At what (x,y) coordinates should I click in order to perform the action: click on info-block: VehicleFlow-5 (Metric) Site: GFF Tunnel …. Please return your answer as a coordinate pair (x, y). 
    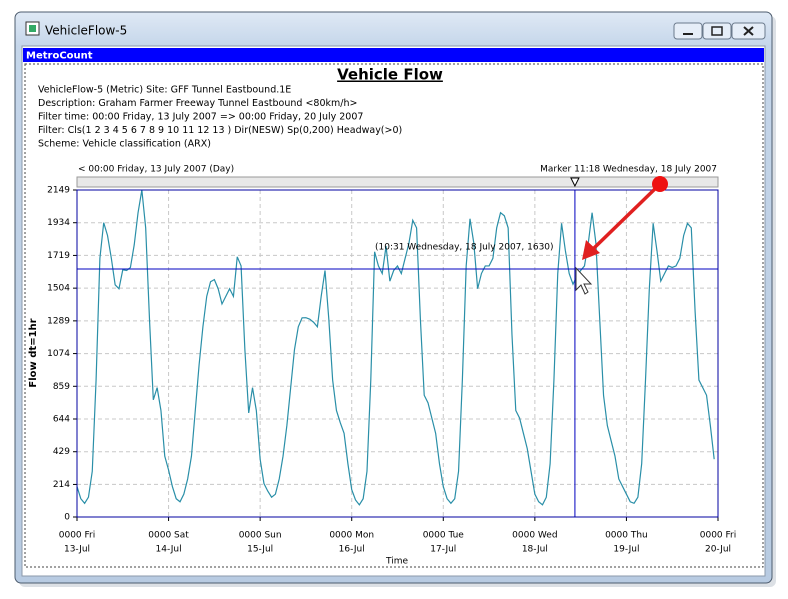
    Looking at the image, I should click on (220, 117).